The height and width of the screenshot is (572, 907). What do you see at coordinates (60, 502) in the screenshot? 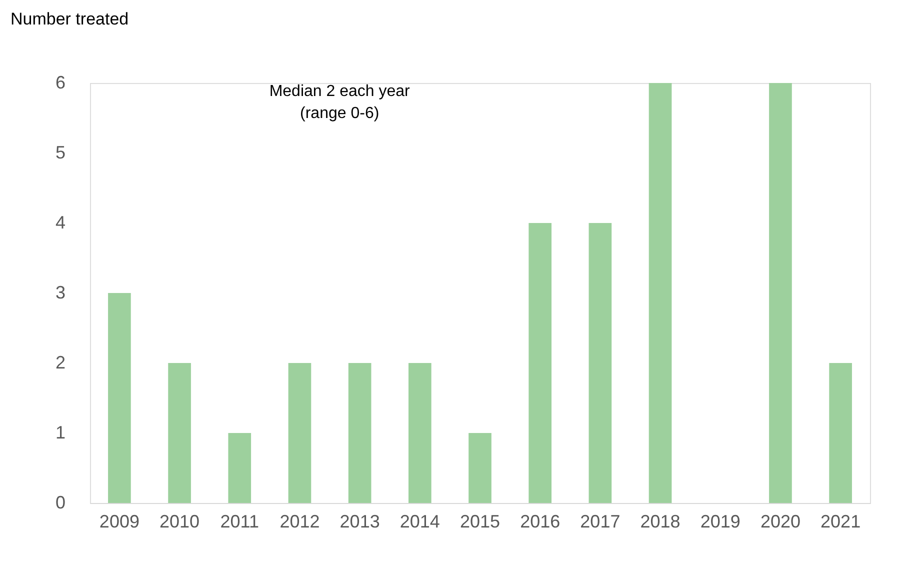
I see `y-tick-label: 0` at bounding box center [60, 502].